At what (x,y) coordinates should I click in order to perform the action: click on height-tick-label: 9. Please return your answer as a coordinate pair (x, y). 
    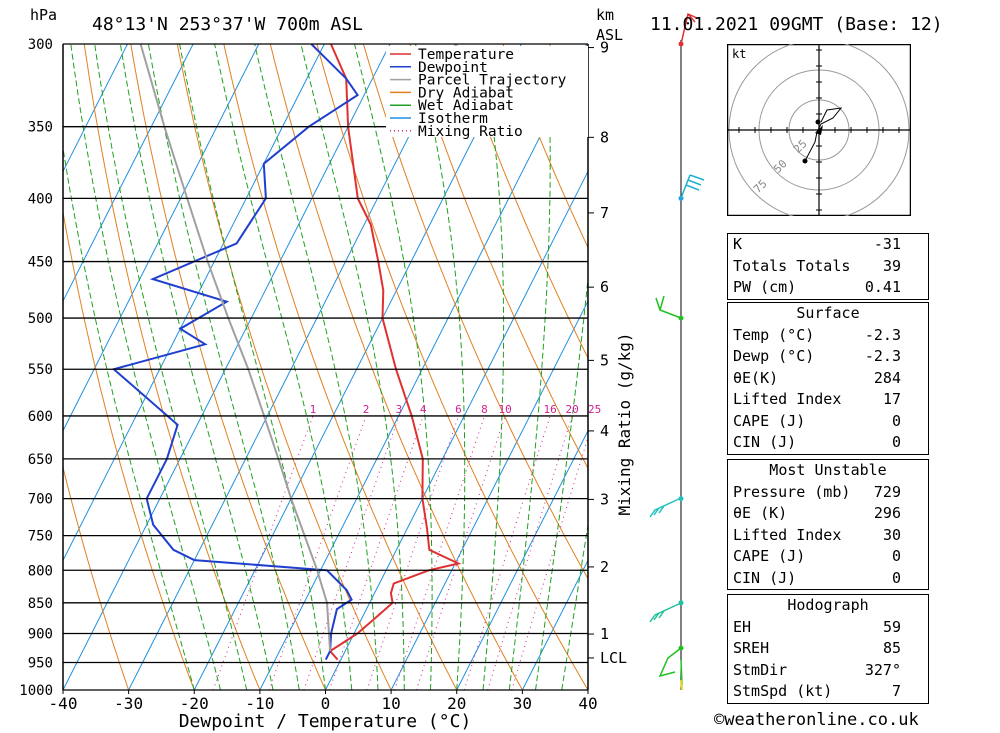
    Looking at the image, I should click on (604, 48).